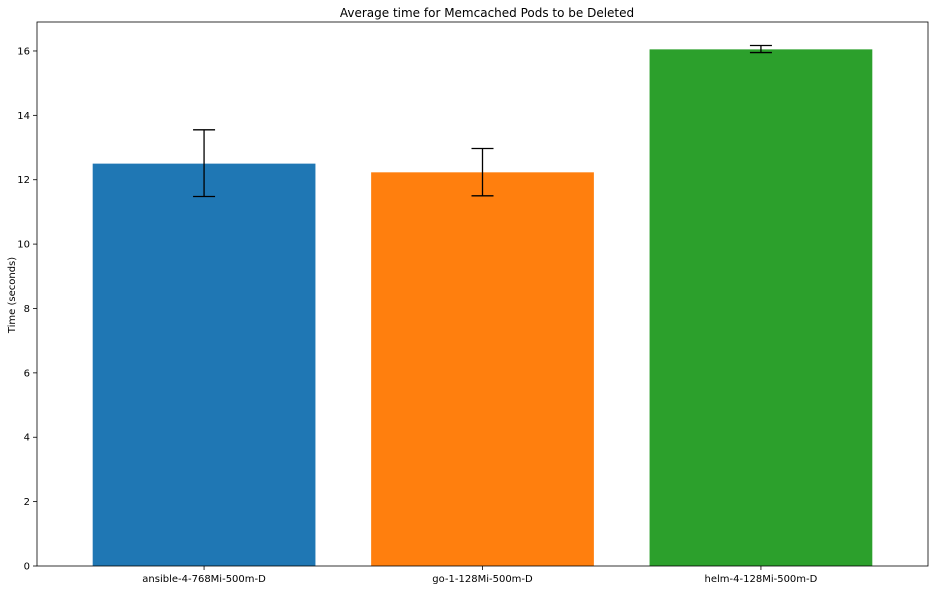  Describe the element at coordinates (27, 309) in the screenshot. I see `y-tick-label-8: 8` at that location.